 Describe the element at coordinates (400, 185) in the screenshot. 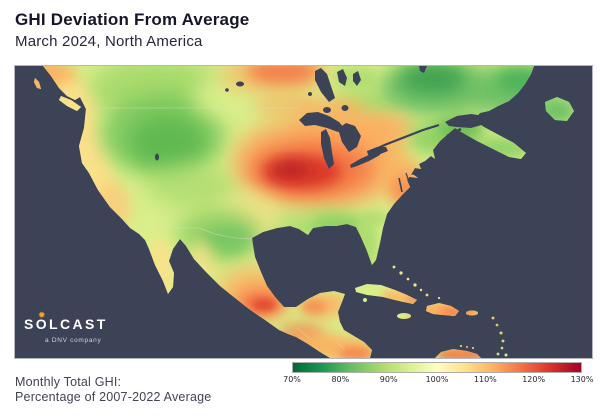

I see `chesapeake-bay` at that location.